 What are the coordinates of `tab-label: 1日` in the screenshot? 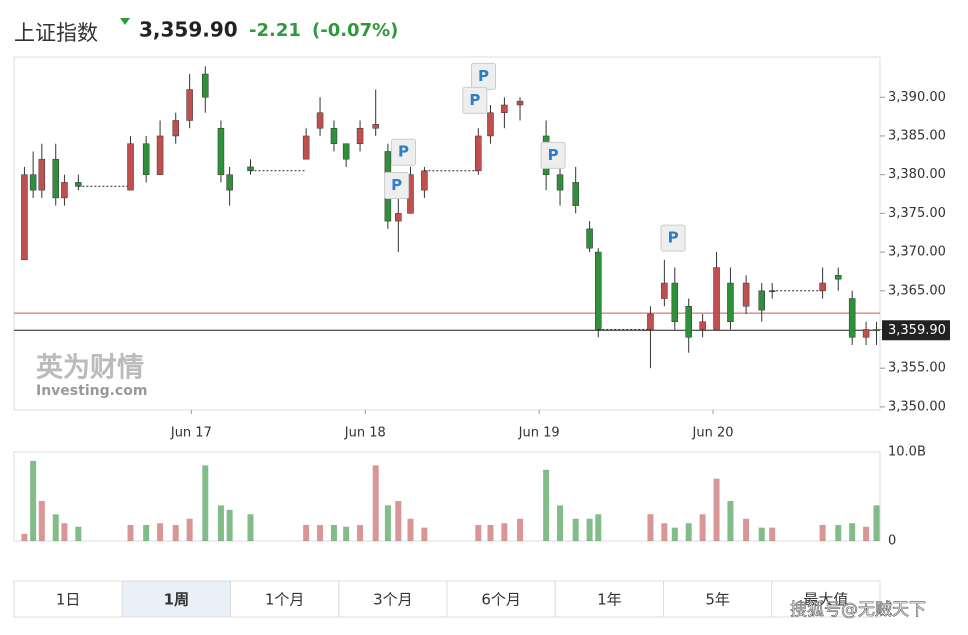 It's located at (68, 600).